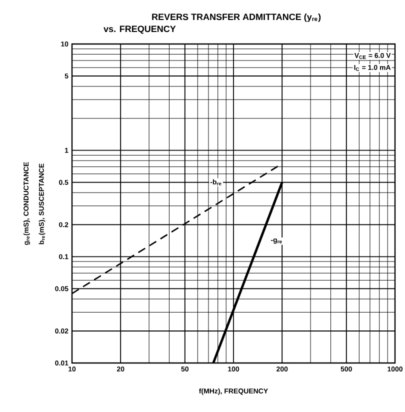  I want to click on chart-subtitle: vs. FREQUENCY, so click(140, 30).